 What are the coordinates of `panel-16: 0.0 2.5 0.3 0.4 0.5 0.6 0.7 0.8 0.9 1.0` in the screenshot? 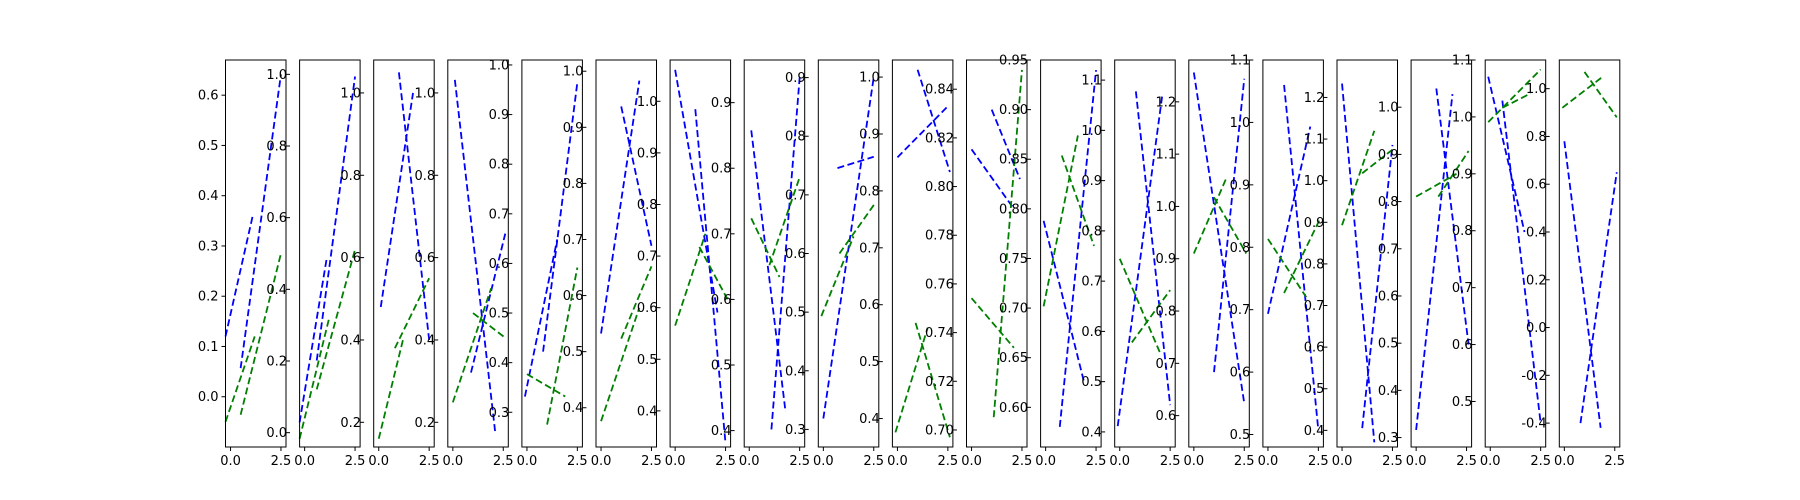 It's located at (1367, 264).